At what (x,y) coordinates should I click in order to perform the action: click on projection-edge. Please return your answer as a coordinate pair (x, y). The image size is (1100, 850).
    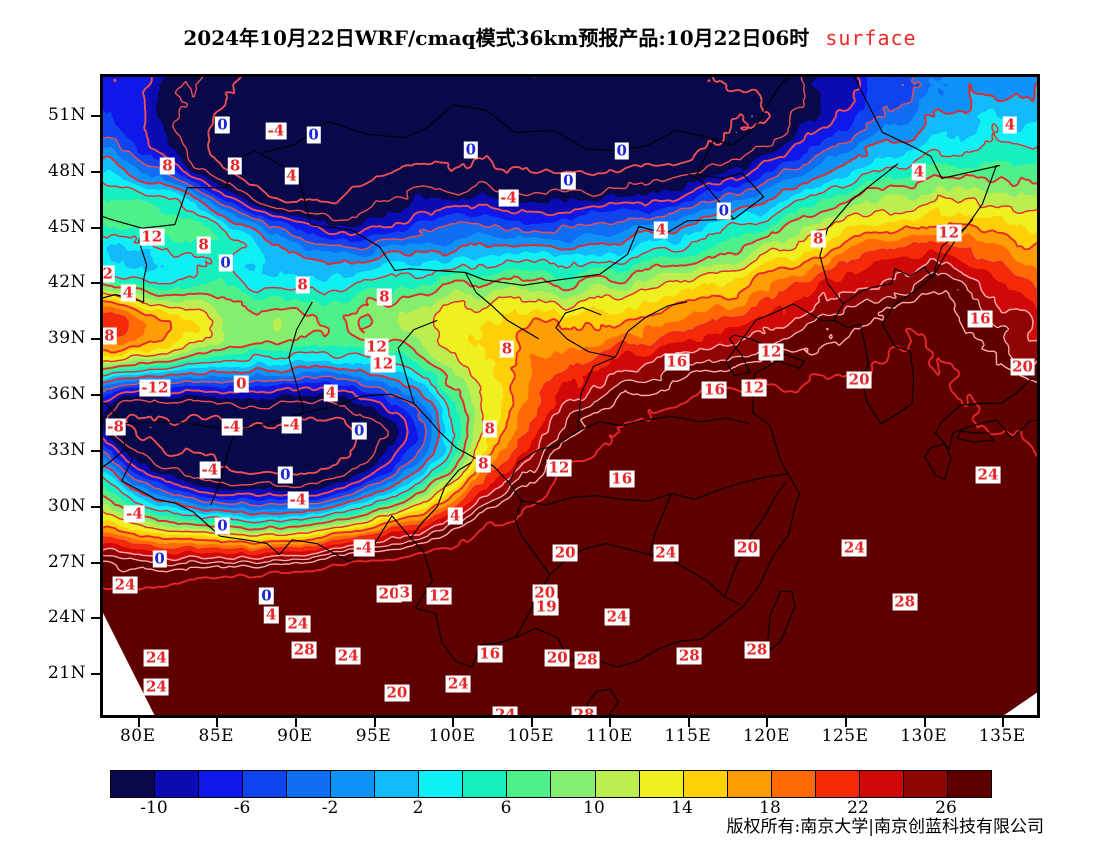
    Looking at the image, I should click on (129, 663).